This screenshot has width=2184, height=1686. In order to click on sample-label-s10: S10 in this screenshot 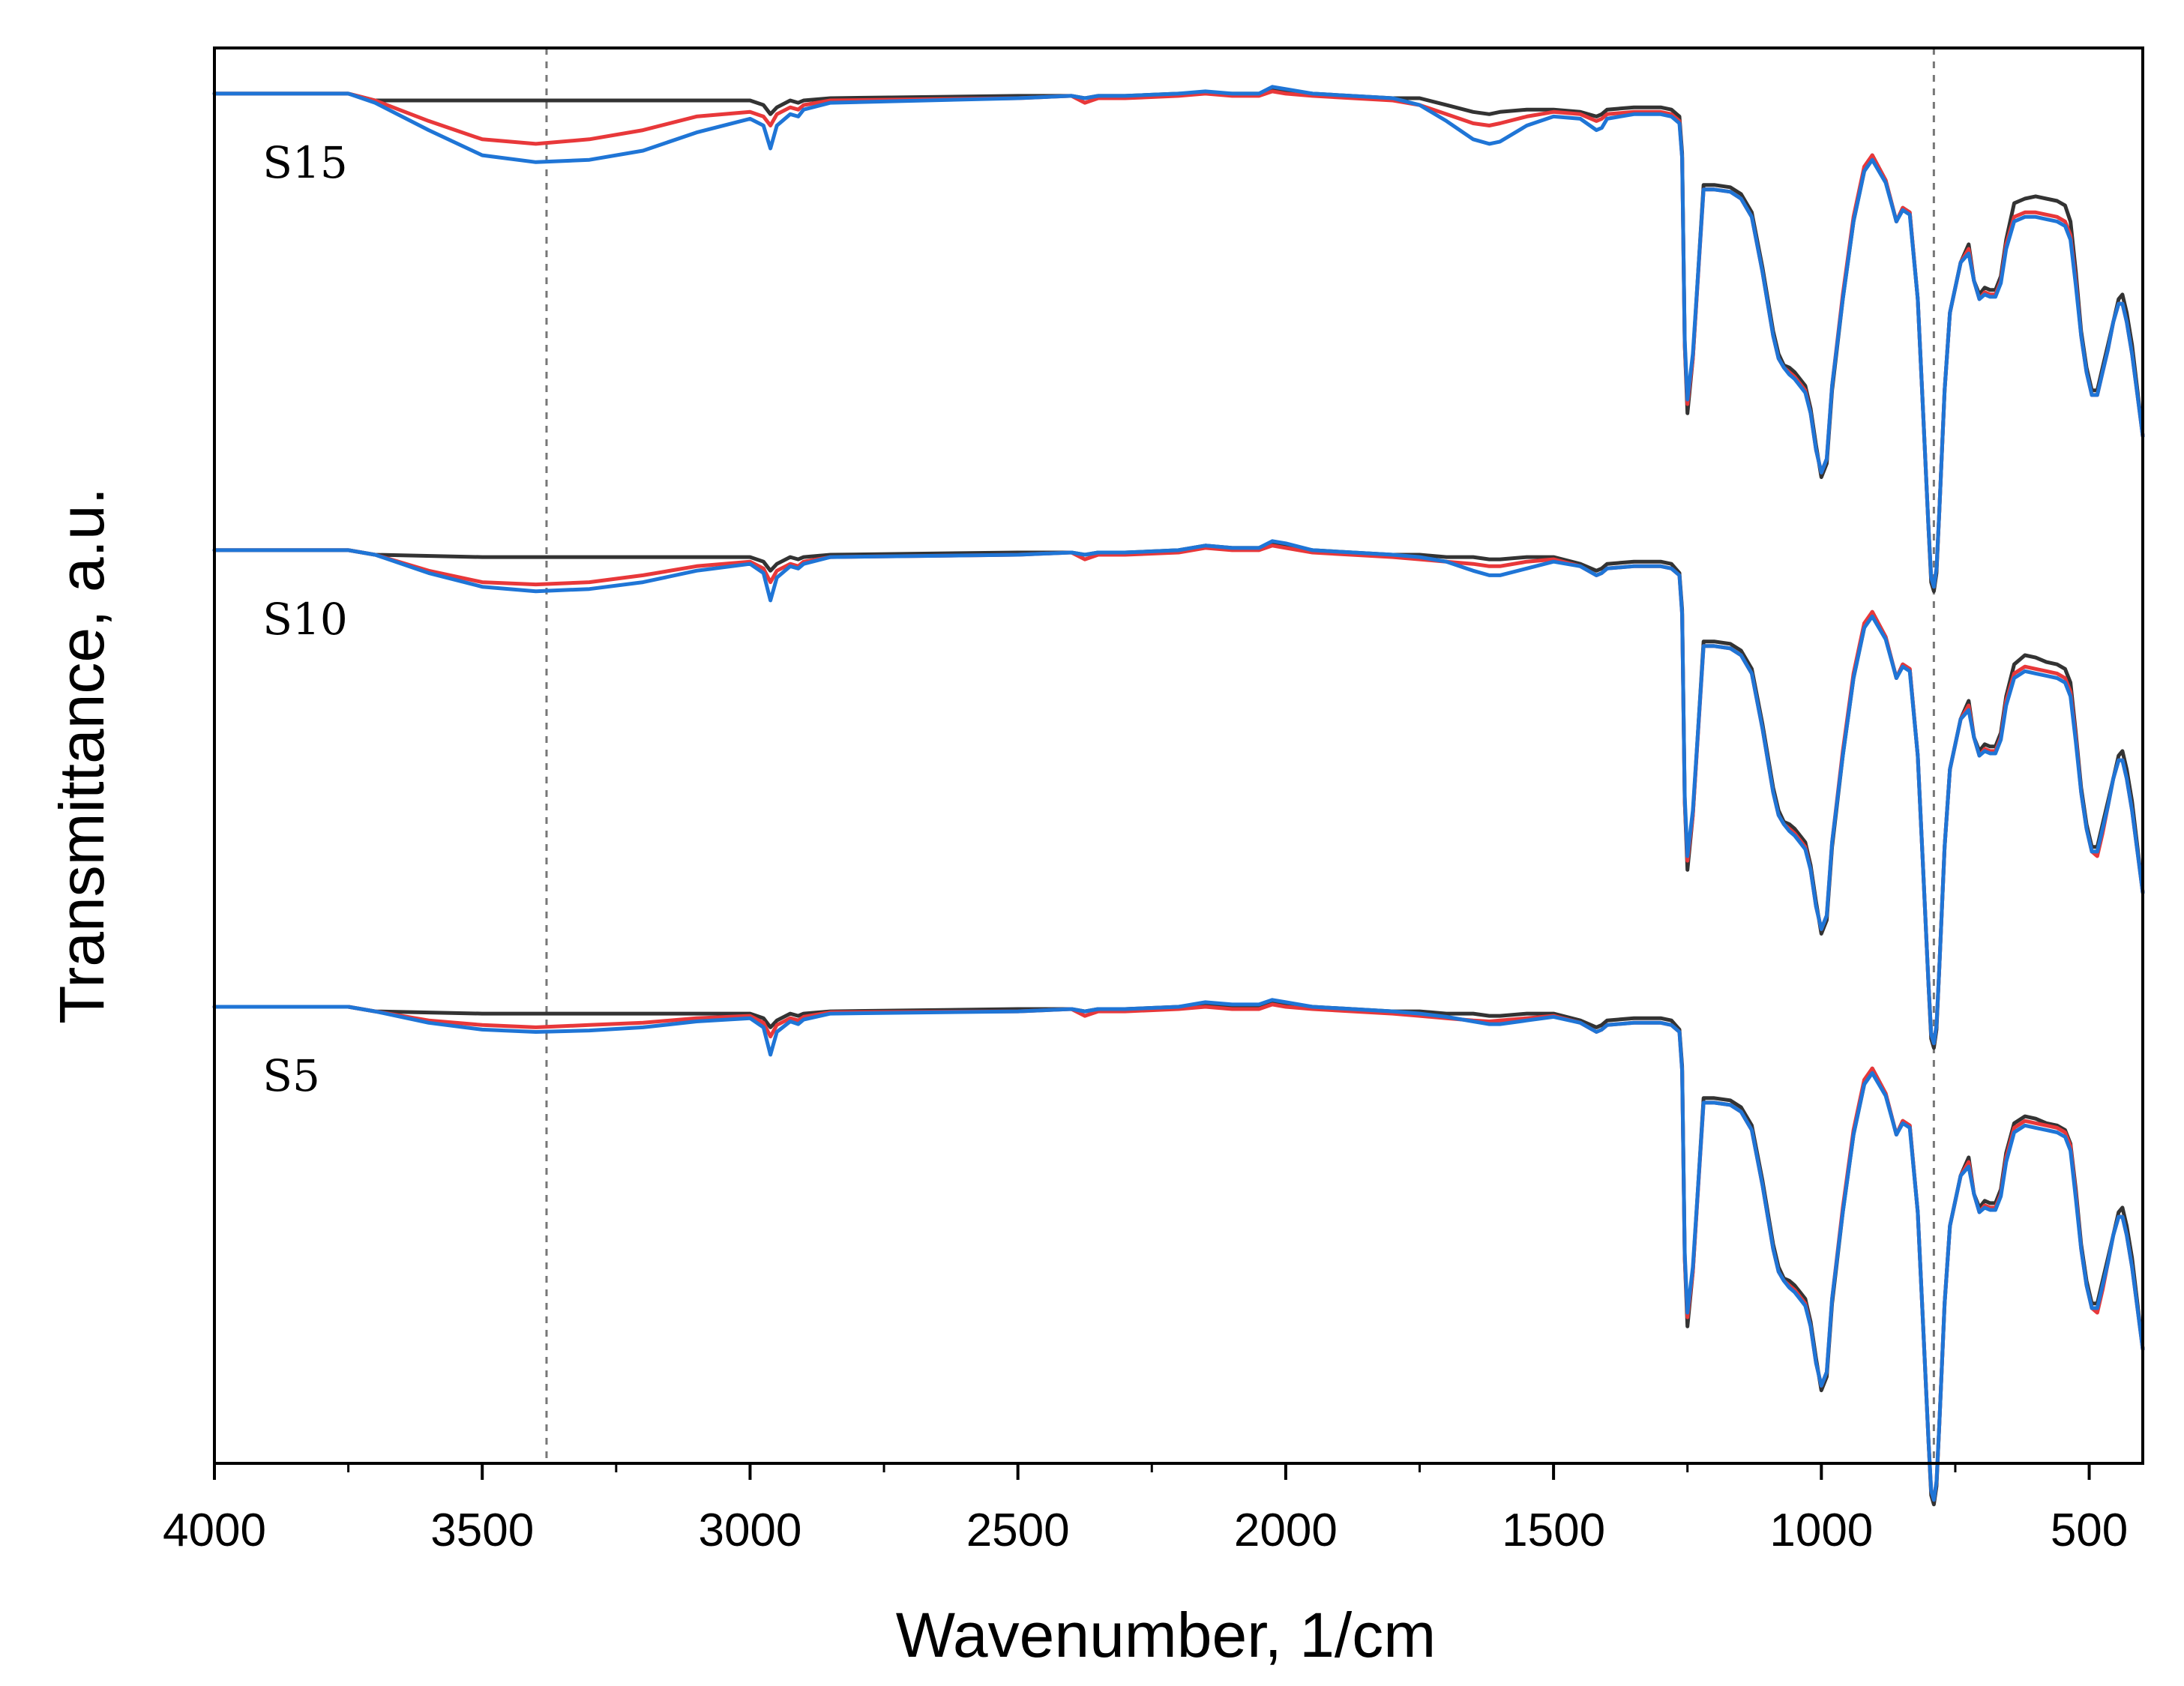, I will do `click(305, 619)`.